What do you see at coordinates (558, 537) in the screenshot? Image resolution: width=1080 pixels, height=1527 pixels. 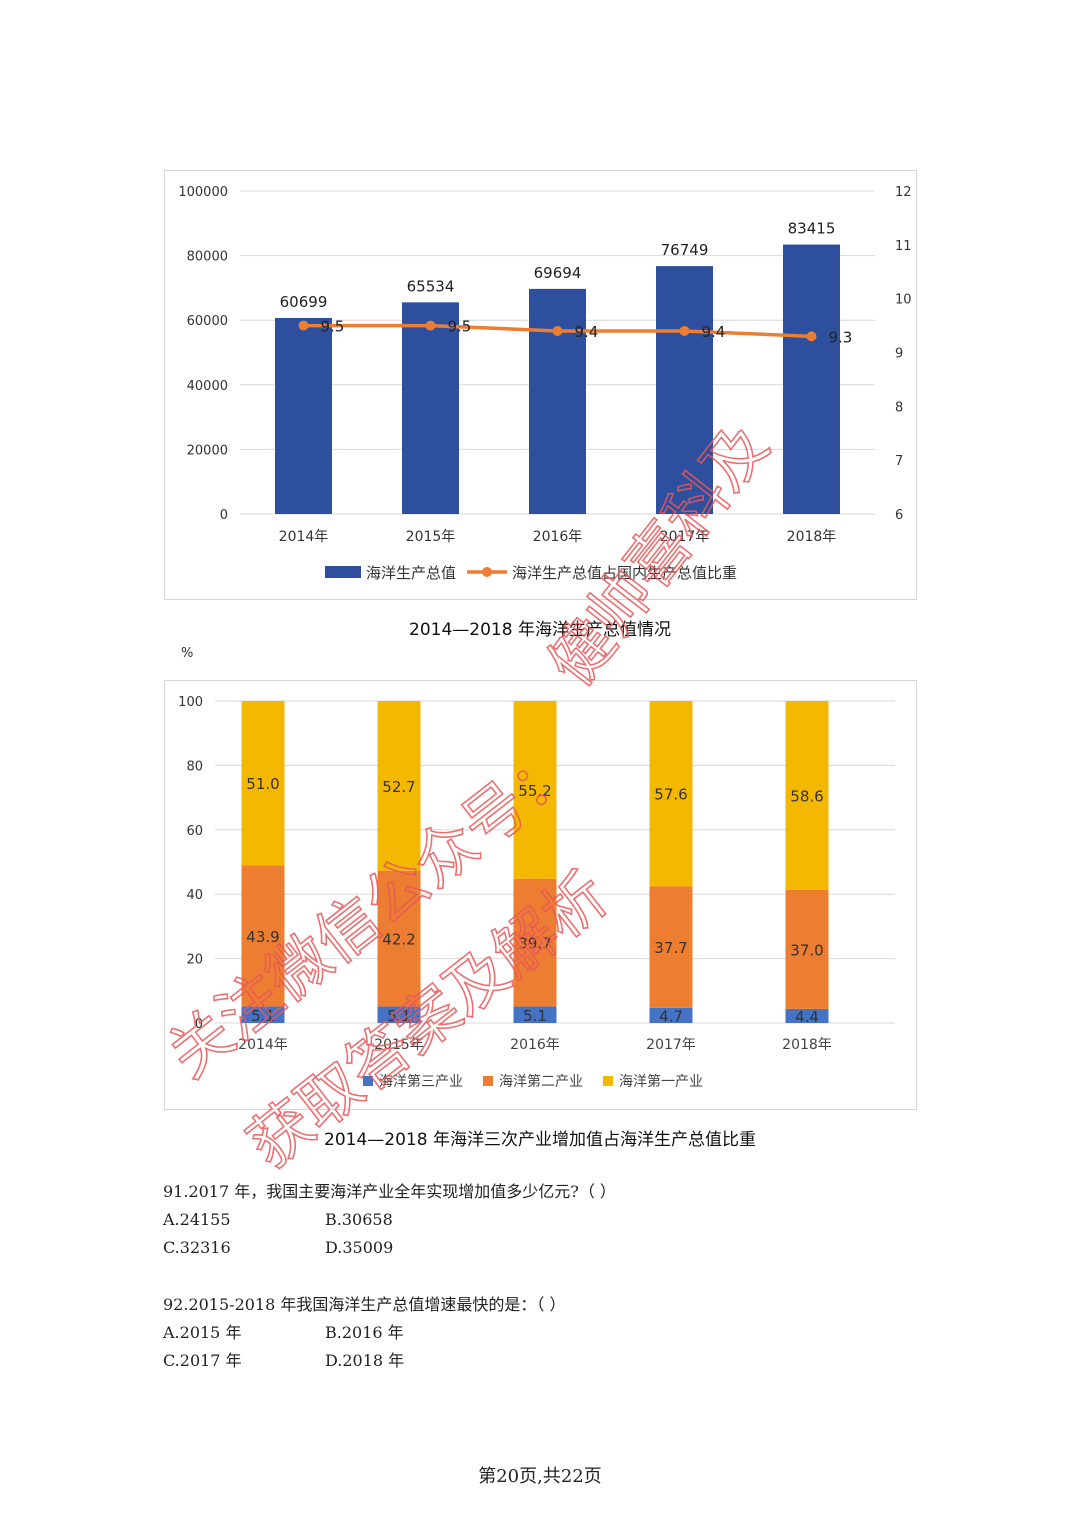 I see `chart1-xtick-label: 2016年` at bounding box center [558, 537].